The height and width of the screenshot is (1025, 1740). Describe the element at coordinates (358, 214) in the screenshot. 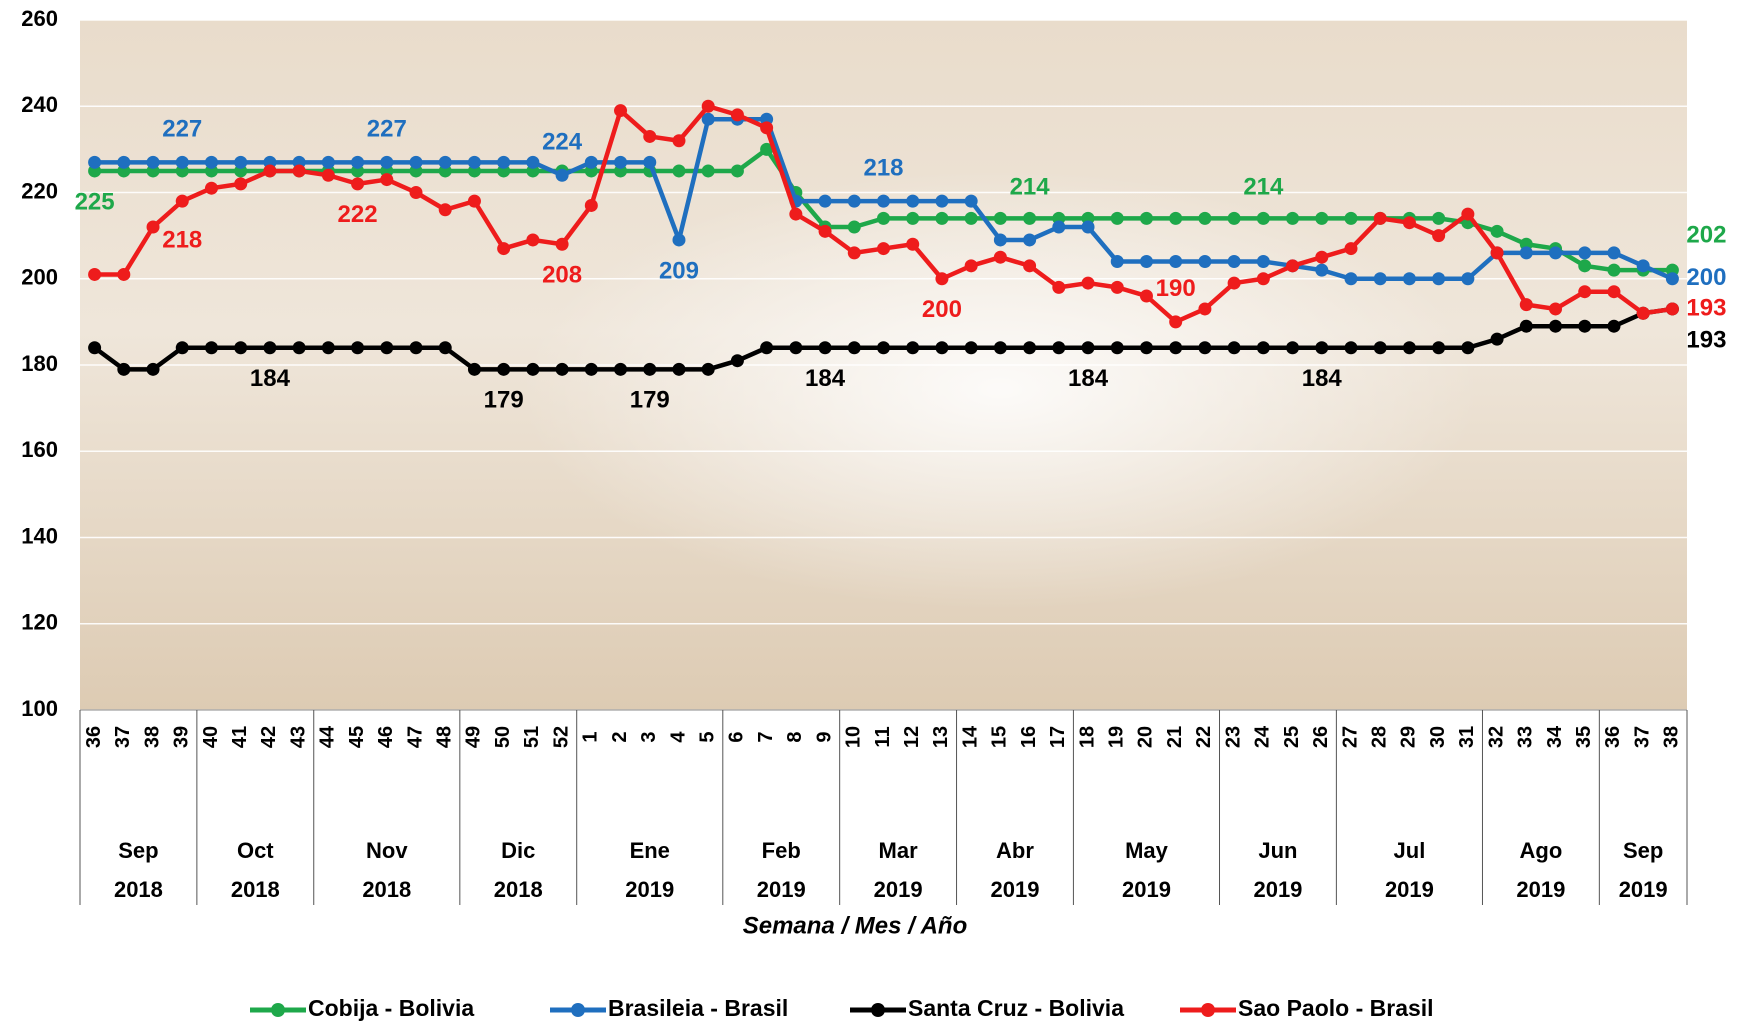

I see `data-label: 222` at that location.